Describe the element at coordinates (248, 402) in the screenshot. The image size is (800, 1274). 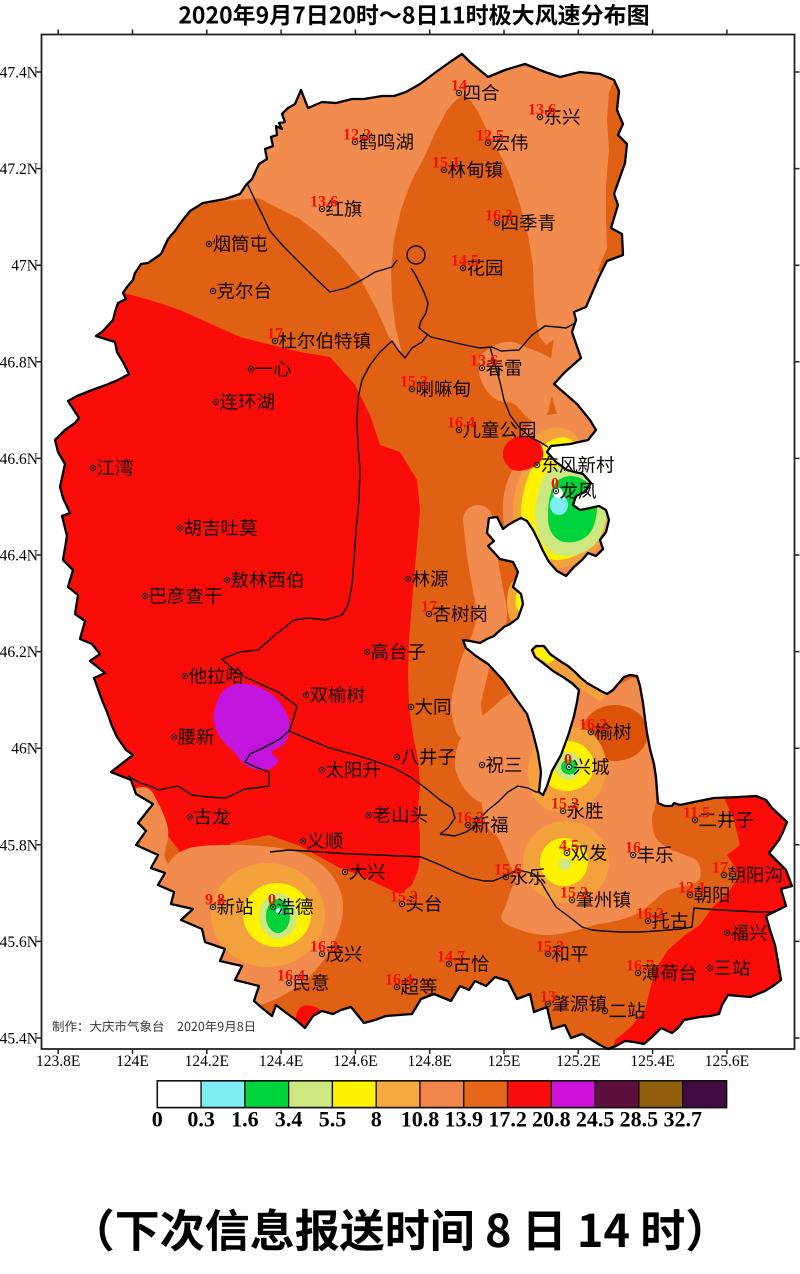
I see `svg-text: 连环湖` at that location.